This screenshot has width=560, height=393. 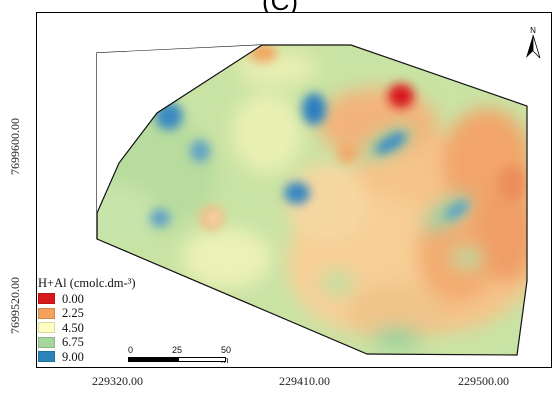 I want to click on scale-bar-label: 25, so click(x=177, y=350).